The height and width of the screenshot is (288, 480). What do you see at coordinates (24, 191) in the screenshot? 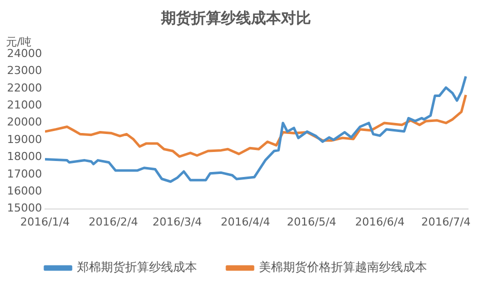
I see `y-tick-label: 16000` at bounding box center [24, 191].